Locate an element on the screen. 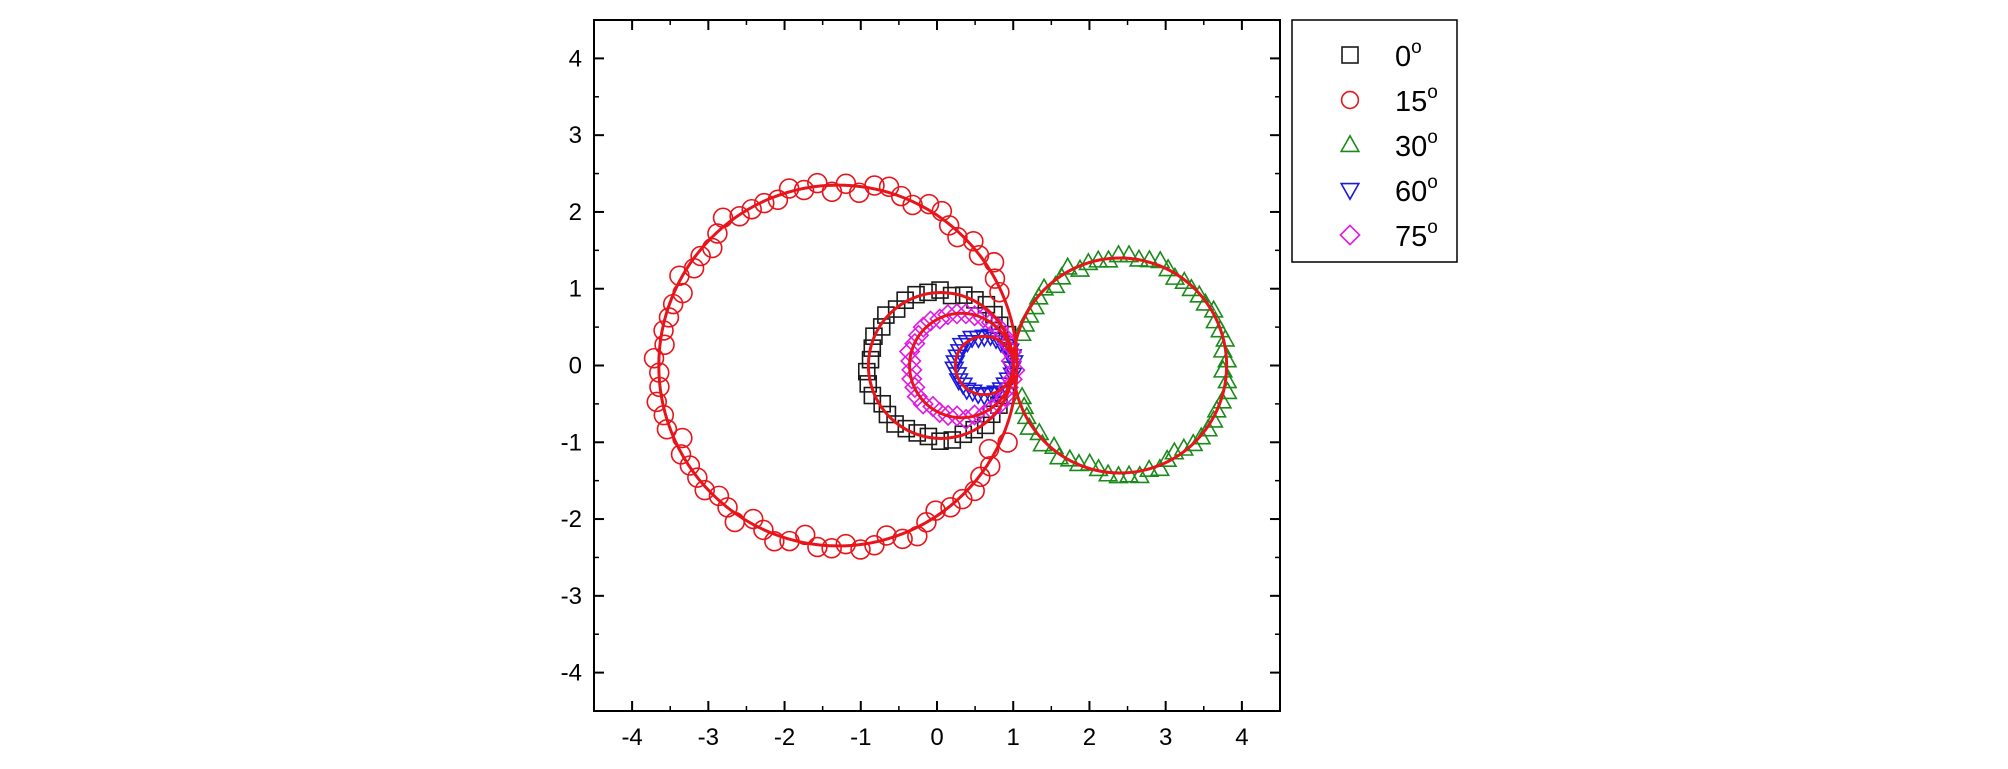 The height and width of the screenshot is (769, 2008). x-tick-label: -1 is located at coordinates (860, 737).